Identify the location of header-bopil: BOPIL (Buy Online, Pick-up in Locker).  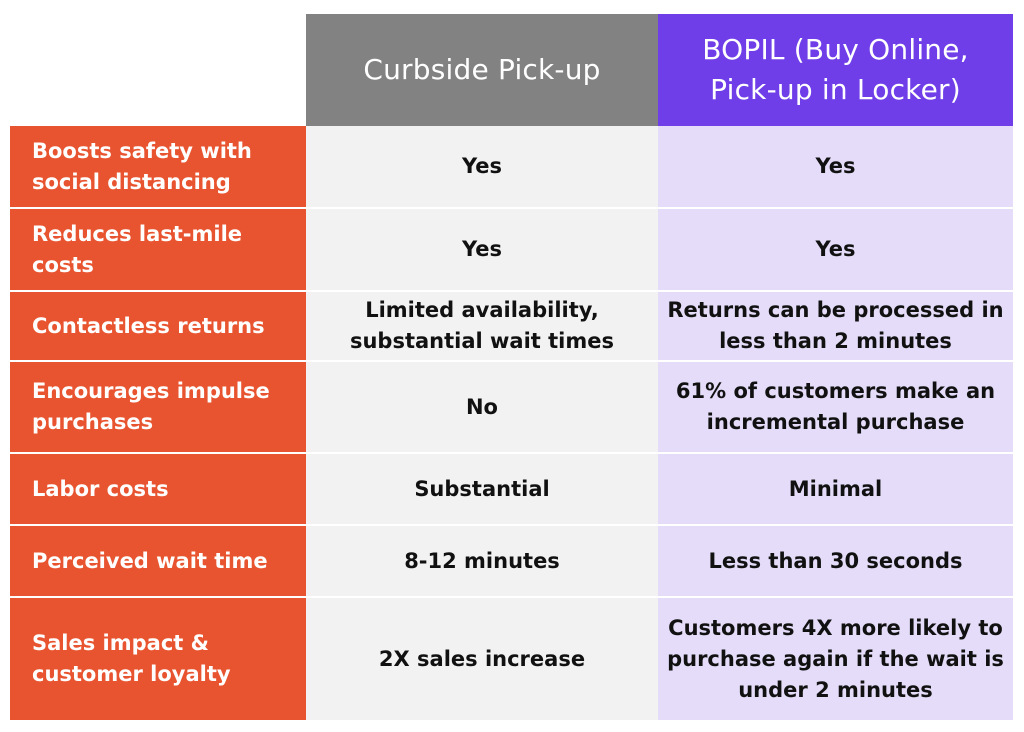
(835, 70).